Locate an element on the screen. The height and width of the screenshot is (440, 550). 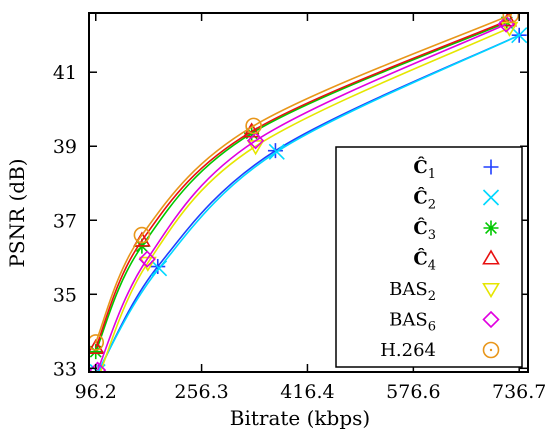
x-tick-label: 416.4 is located at coordinates (307, 392).